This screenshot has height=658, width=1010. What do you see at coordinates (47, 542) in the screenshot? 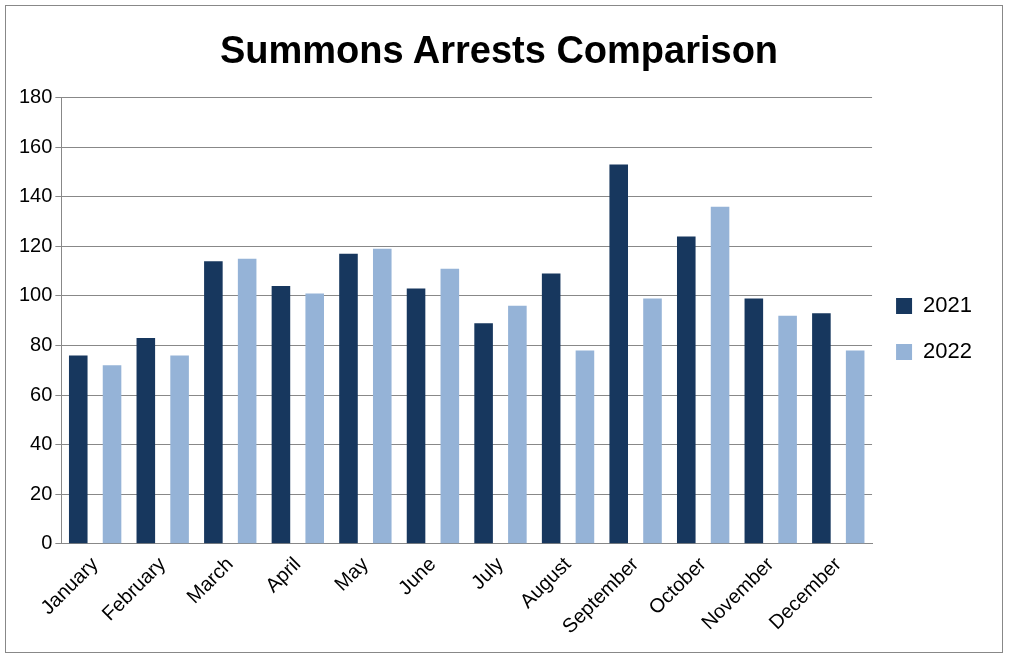
I see `y-tick-label: 0` at bounding box center [47, 542].